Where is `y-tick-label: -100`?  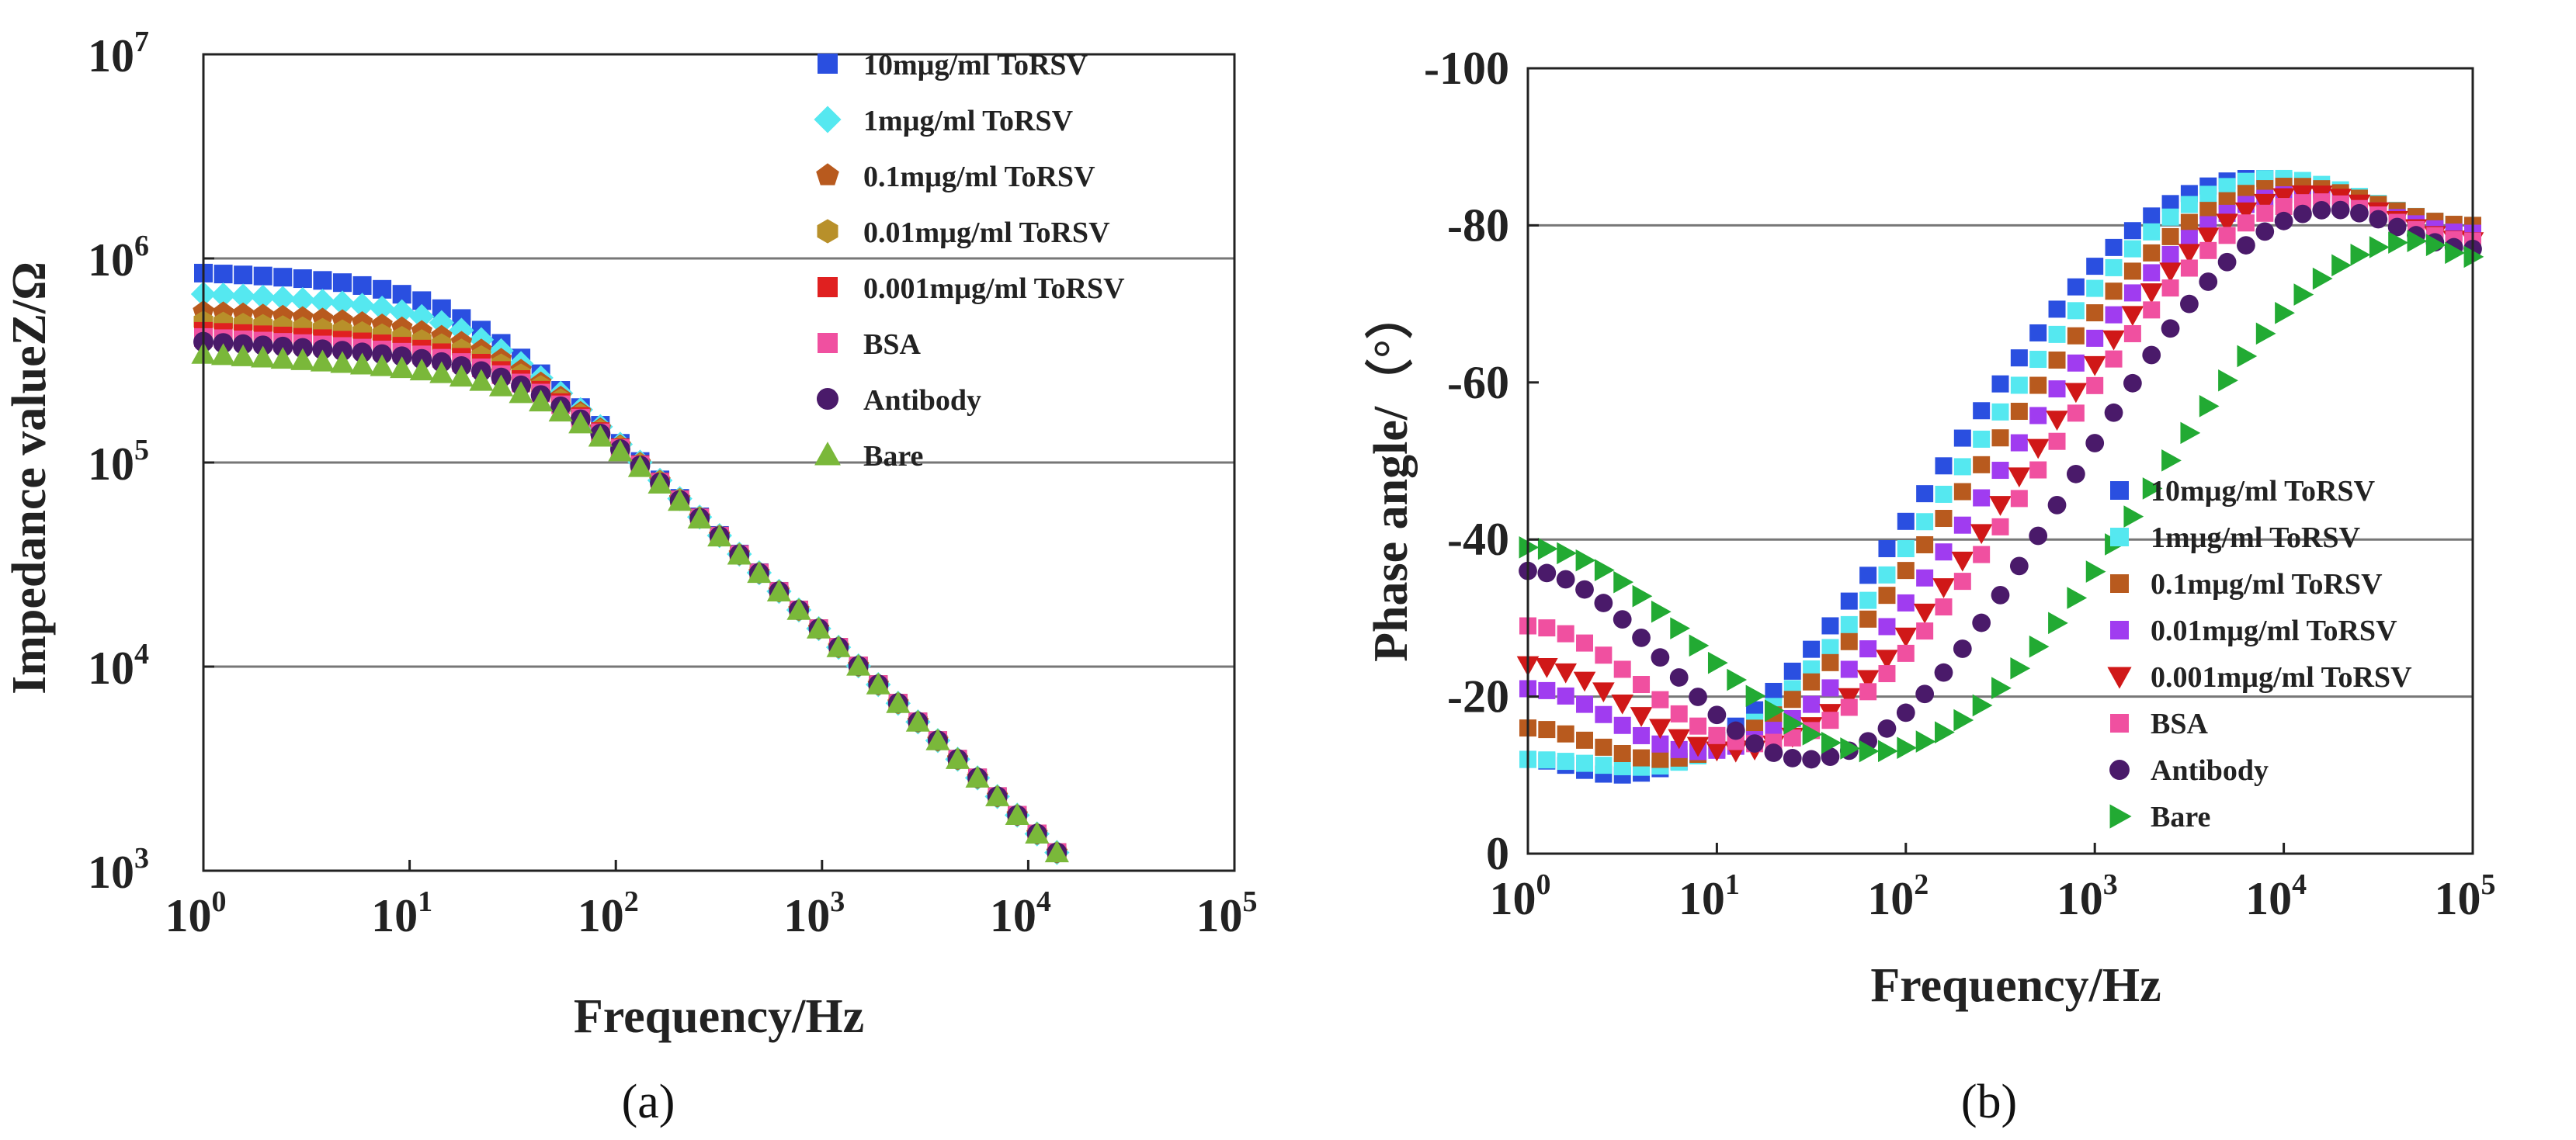
y-tick-label: -100 is located at coordinates (1466, 68).